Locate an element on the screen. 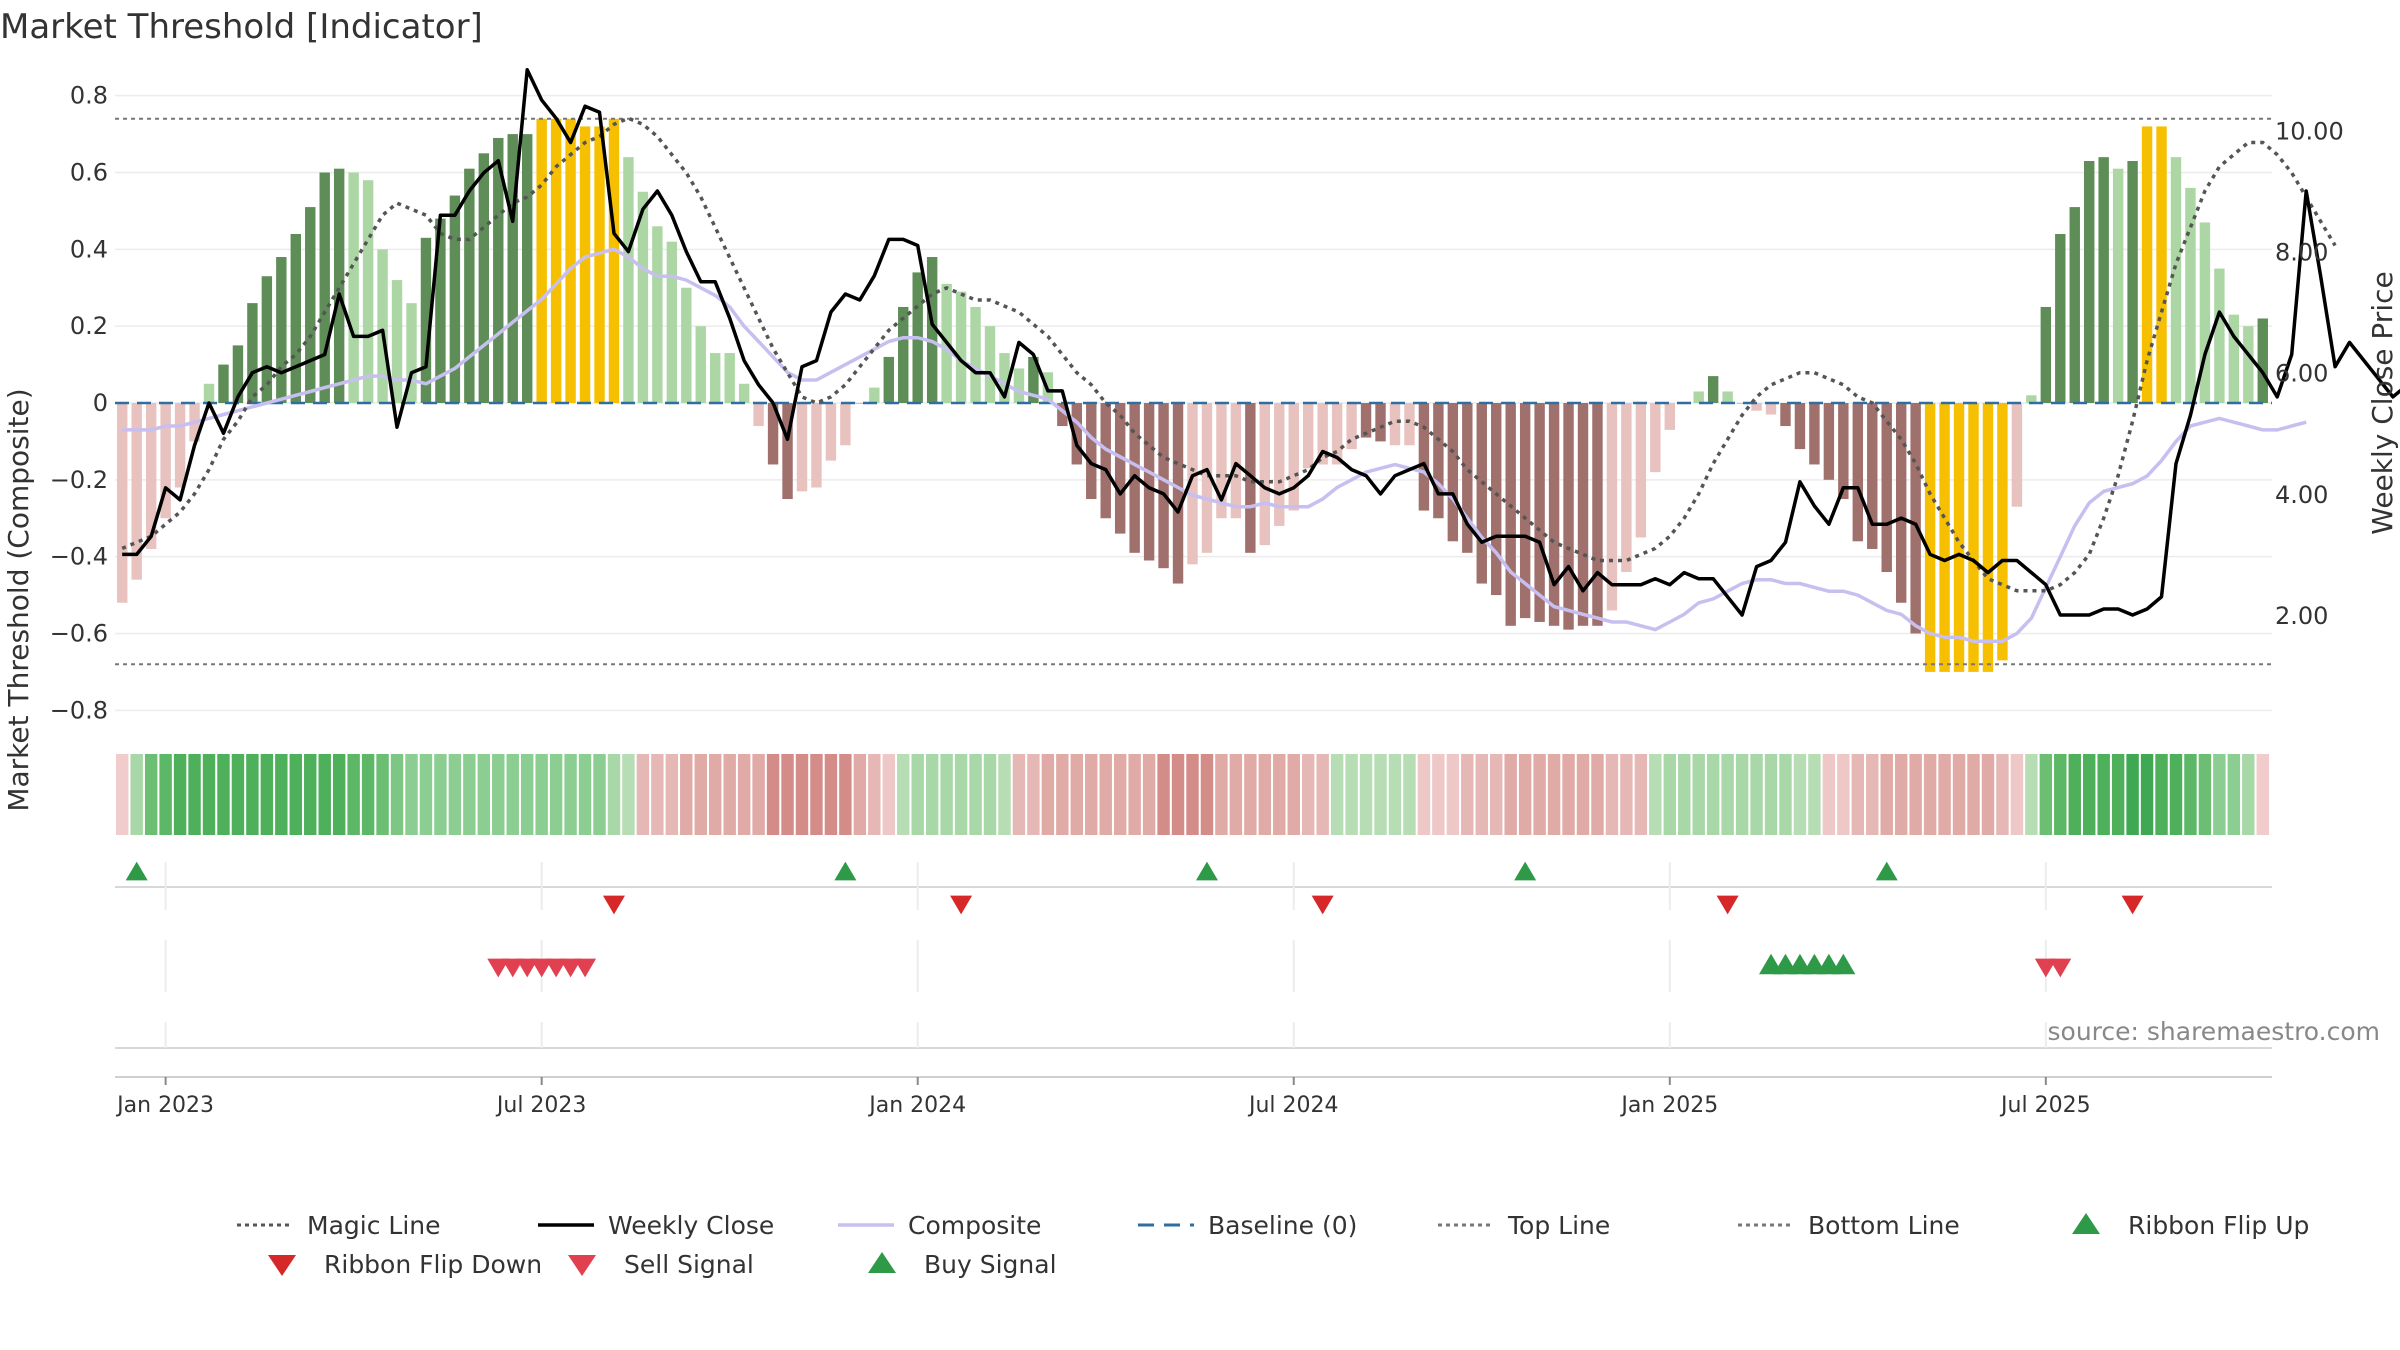  chart-title: Market Threshold [Indicator] is located at coordinates (241, 27).